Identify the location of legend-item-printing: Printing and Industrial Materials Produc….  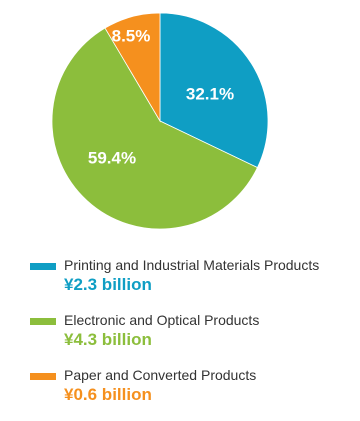
(195, 283).